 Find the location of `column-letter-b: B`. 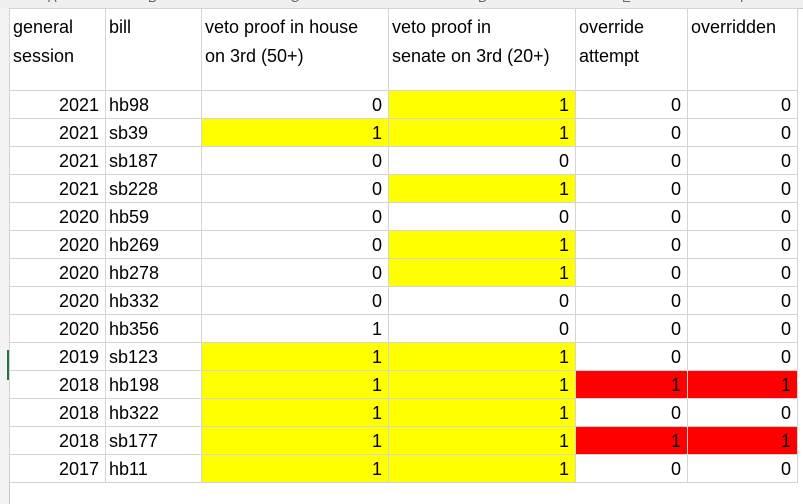

column-letter-b: B is located at coordinates (152, 2).